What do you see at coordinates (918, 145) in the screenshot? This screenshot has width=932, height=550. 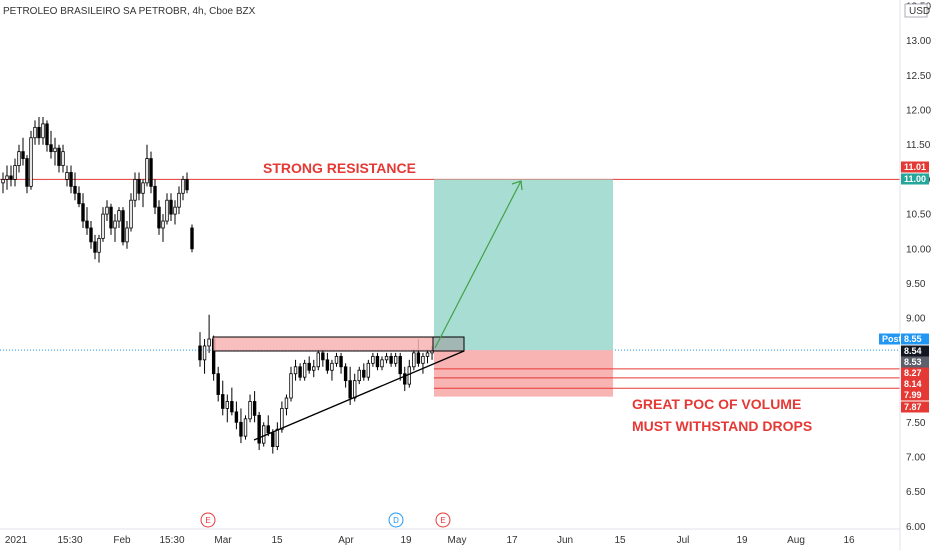 I see `y-tick-label: 11.50` at bounding box center [918, 145].